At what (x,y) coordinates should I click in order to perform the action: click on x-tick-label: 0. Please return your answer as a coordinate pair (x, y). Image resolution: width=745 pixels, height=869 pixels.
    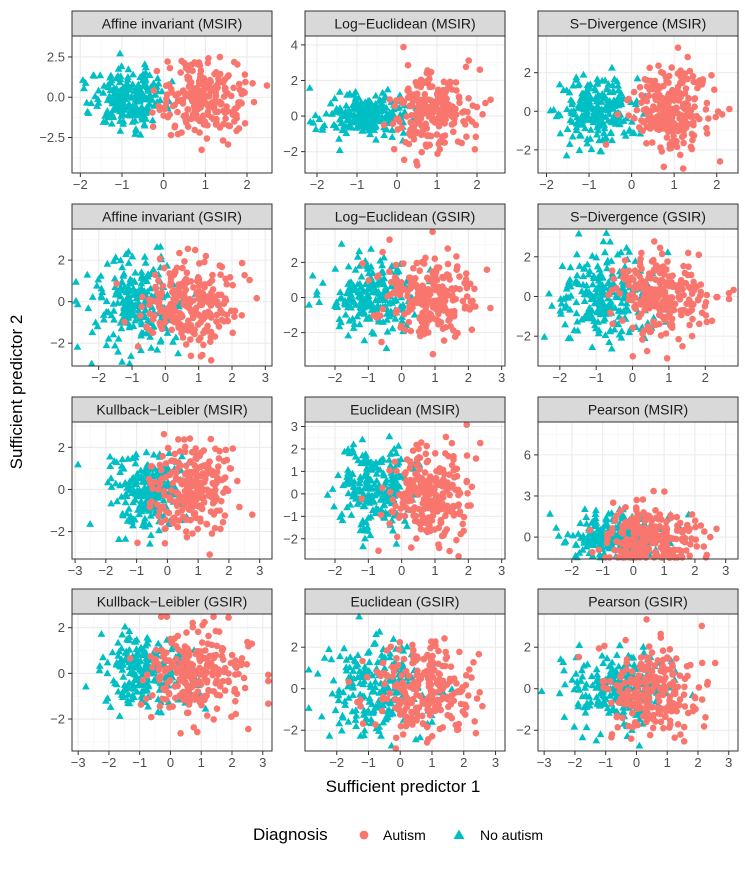
    Looking at the image, I should click on (167, 570).